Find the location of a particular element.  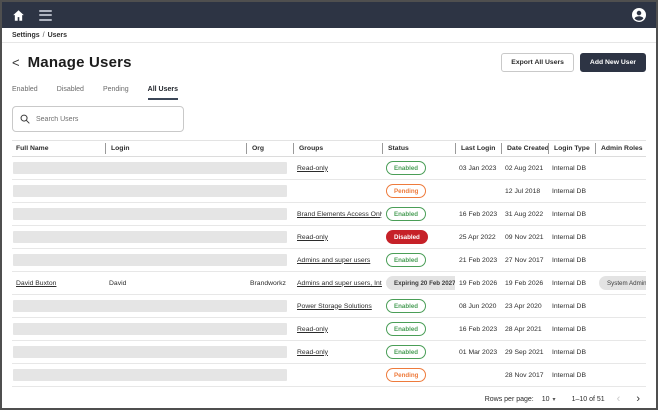

table-row: Pending 28 Nov 2017 Internal DB is located at coordinates (329, 375).